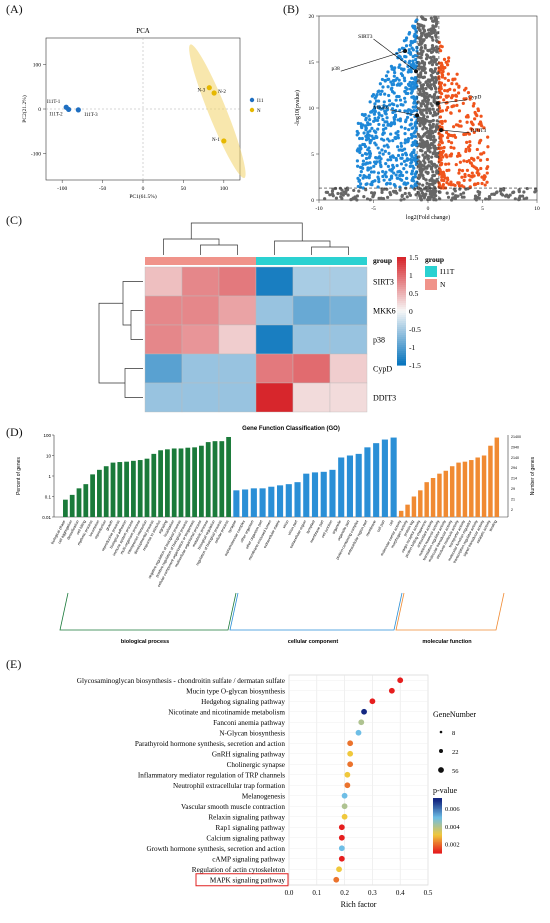 This screenshot has height=923, width=550. I want to click on colorbar-tick-label: 0.5, so click(414, 293).